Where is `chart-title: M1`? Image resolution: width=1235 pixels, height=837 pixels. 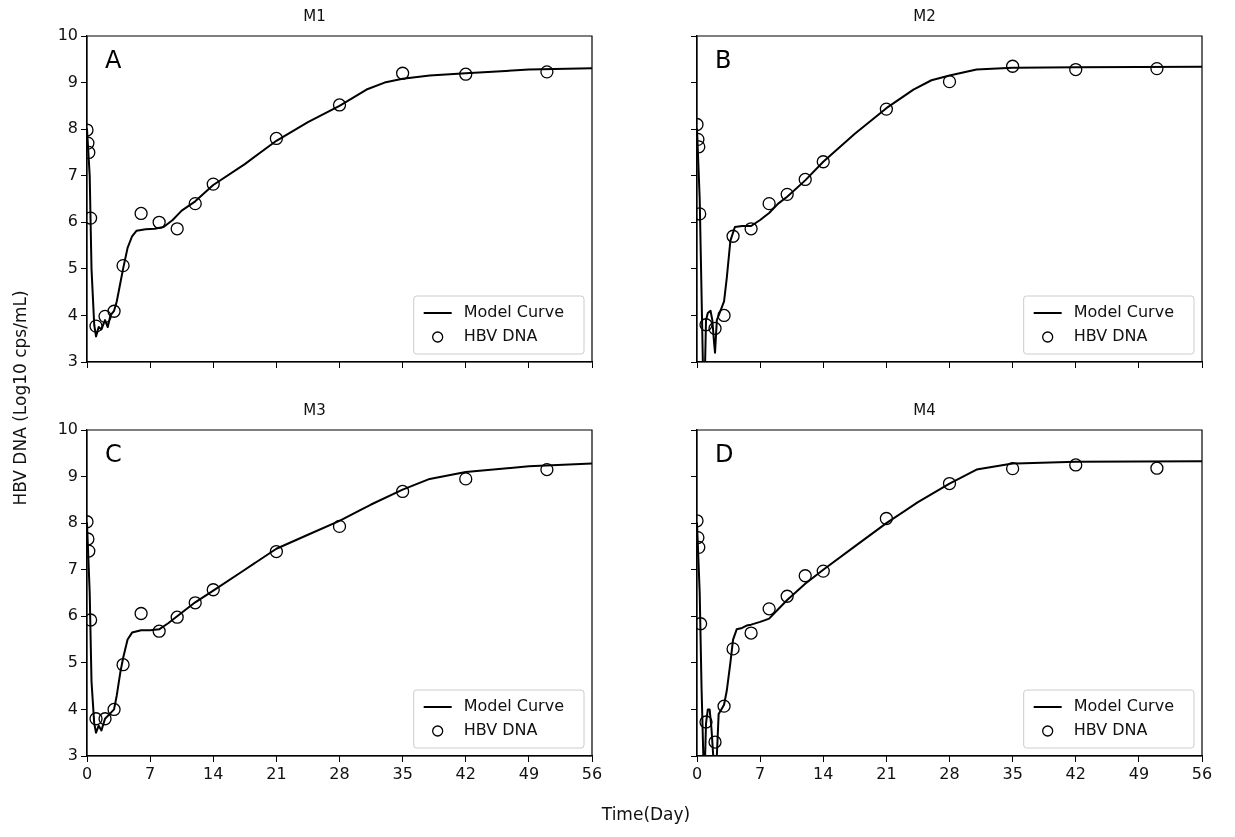 chart-title: M1 is located at coordinates (314, 15).